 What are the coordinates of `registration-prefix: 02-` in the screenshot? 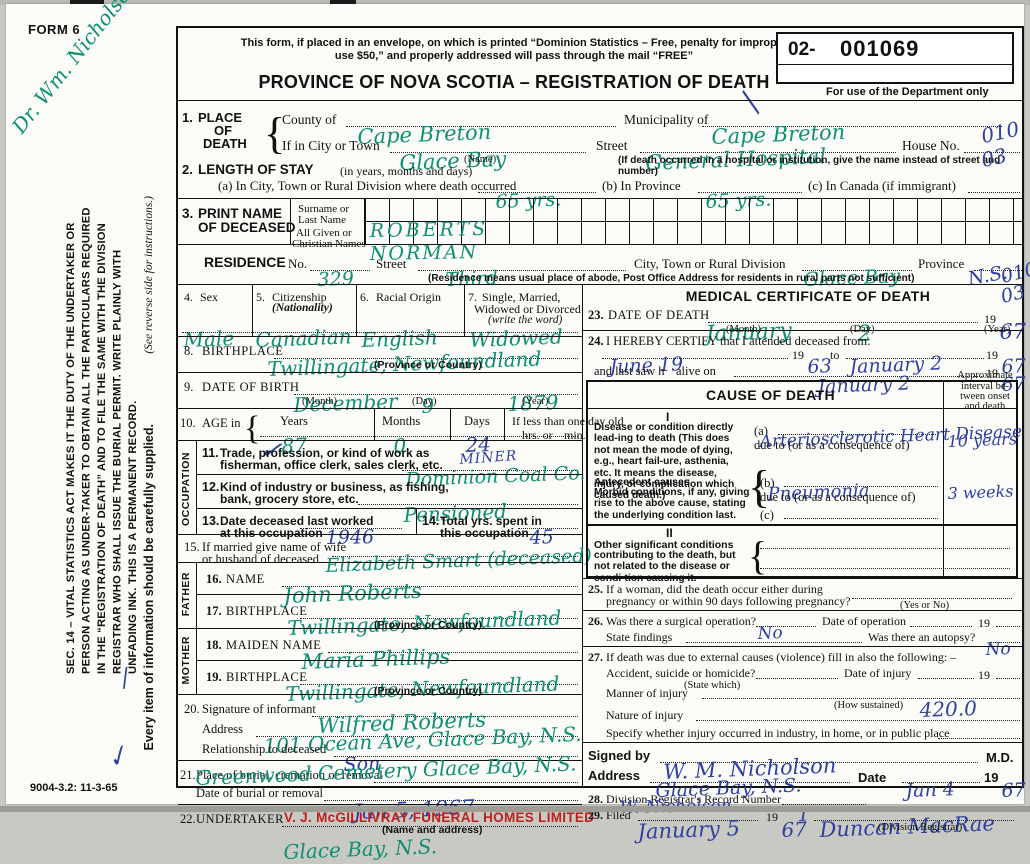 It's located at (802, 49).